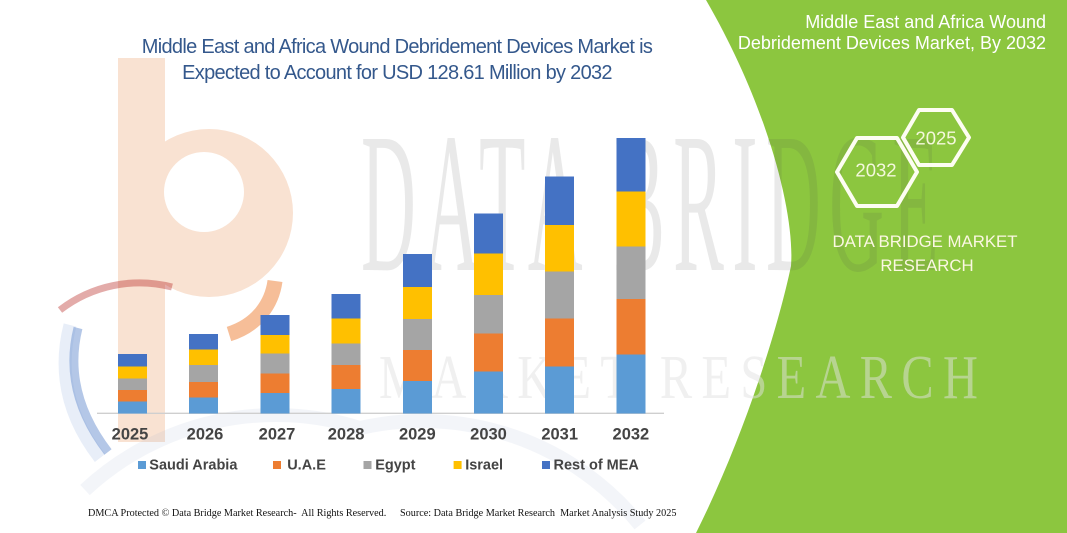 This screenshot has width=1067, height=533. What do you see at coordinates (488, 435) in the screenshot?
I see `svg-text: 2030` at bounding box center [488, 435].